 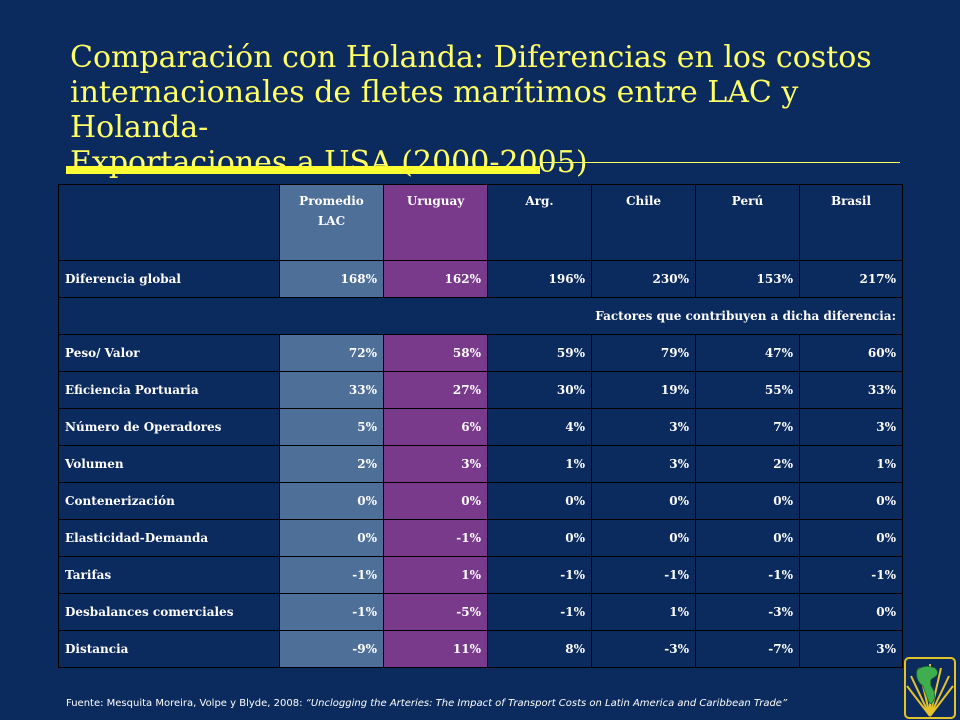 What do you see at coordinates (720, 162) in the screenshot?
I see `title-underline-thin` at bounding box center [720, 162].